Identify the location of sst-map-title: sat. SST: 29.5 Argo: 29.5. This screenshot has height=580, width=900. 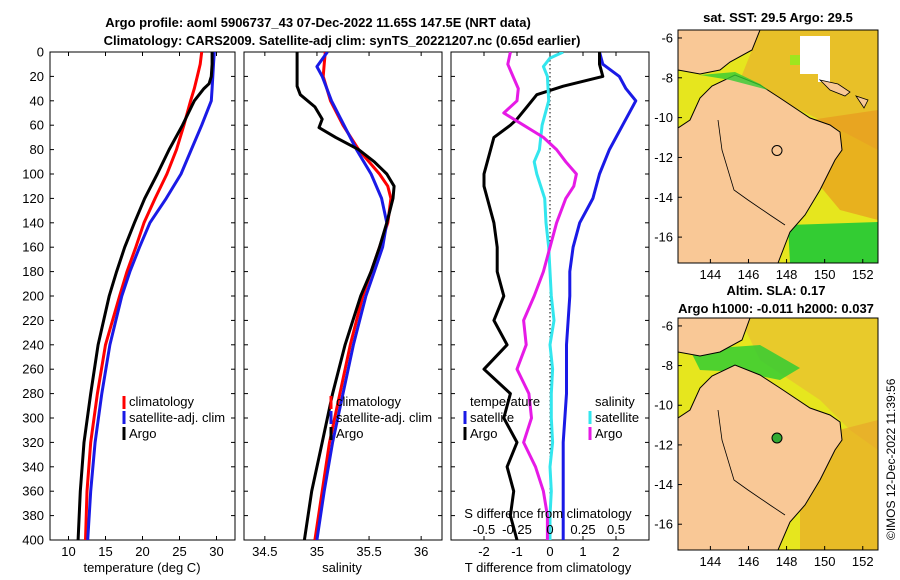
(778, 17).